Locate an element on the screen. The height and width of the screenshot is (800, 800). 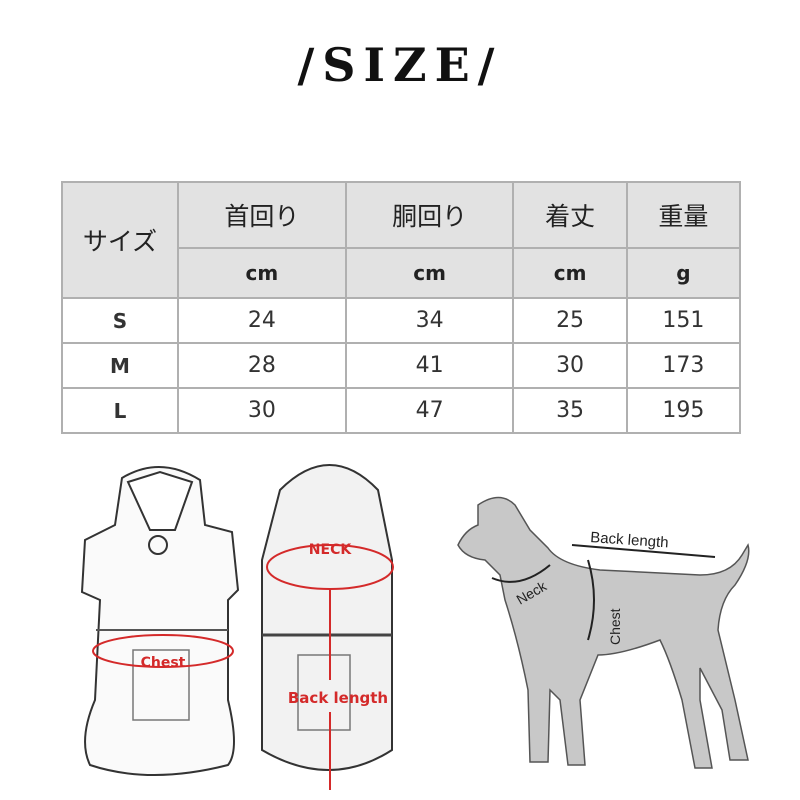
dog-neck-arrow is located at coordinates (521, 573).